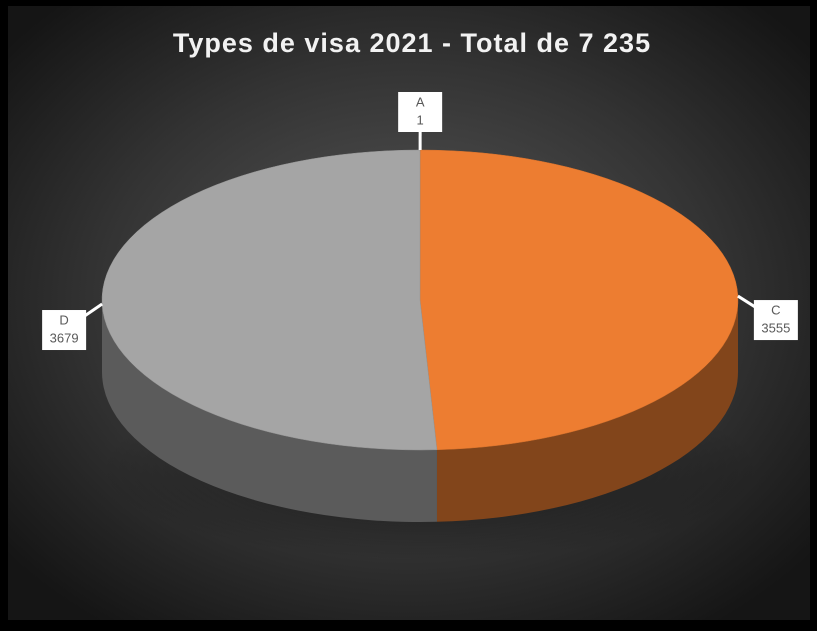 The width and height of the screenshot is (817, 631). Describe the element at coordinates (775, 309) in the screenshot. I see `label-category: C` at that location.